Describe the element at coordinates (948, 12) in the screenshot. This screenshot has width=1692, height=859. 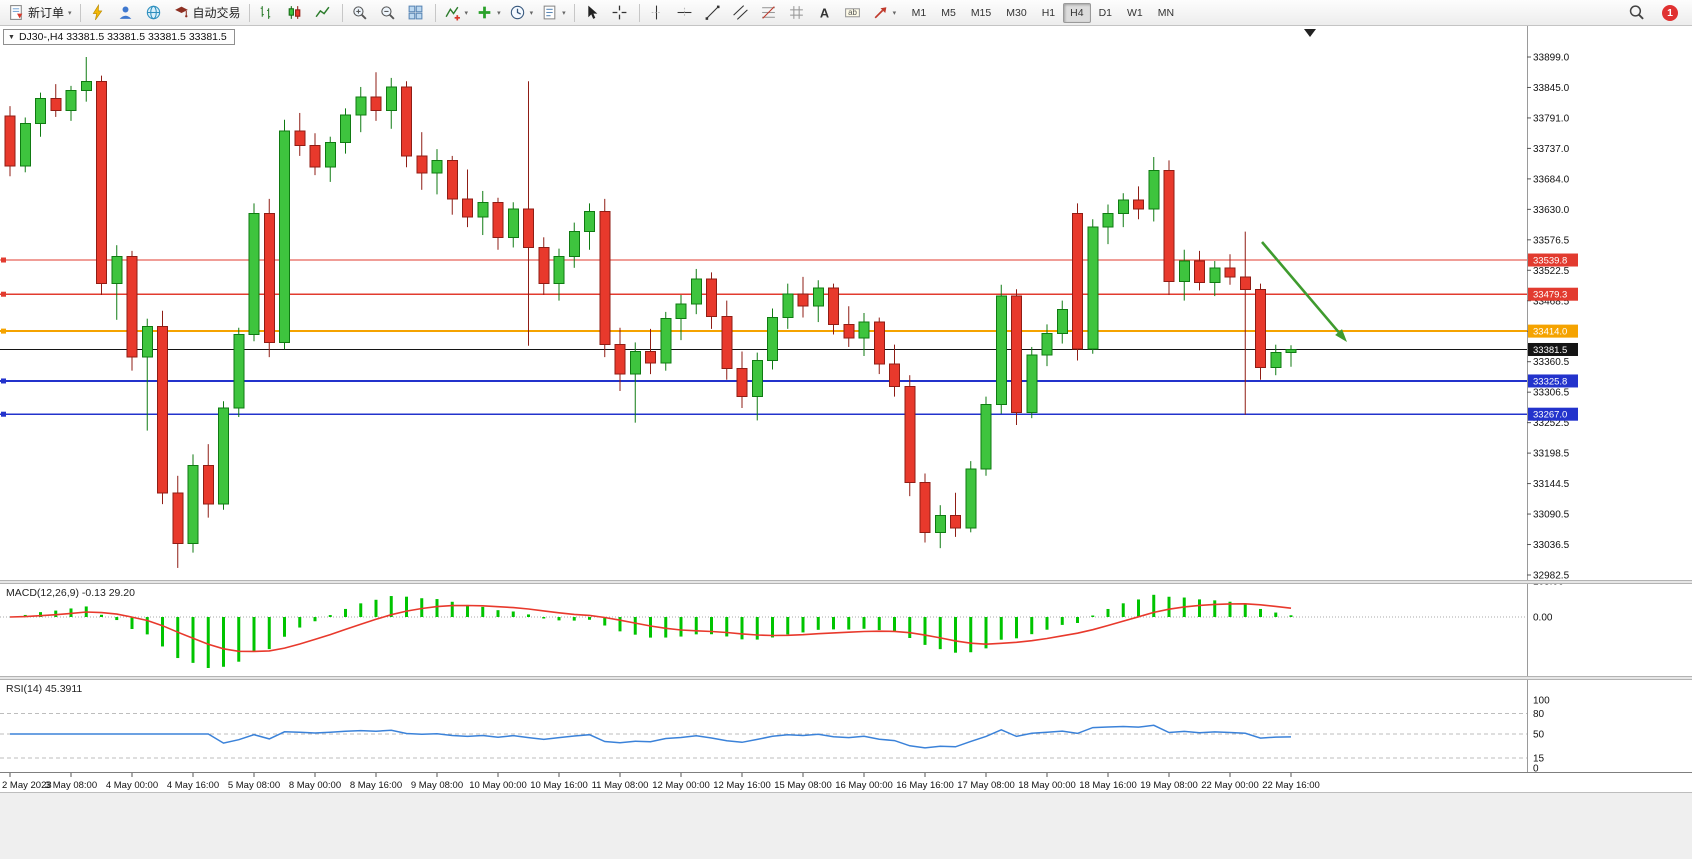
I see `timeframe-m5-button: M5` at that location.